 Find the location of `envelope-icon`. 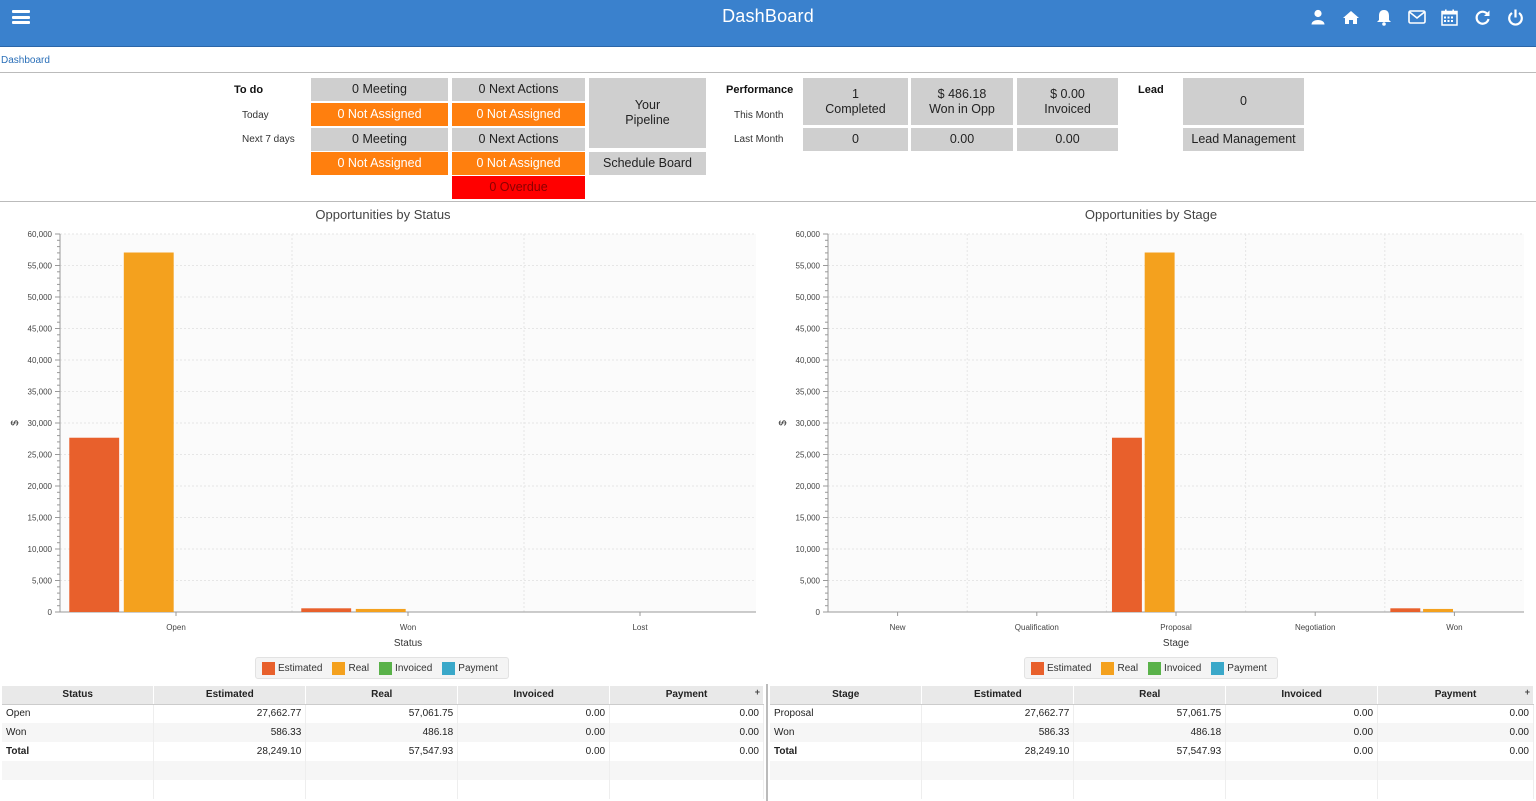

envelope-icon is located at coordinates (1416, 17).